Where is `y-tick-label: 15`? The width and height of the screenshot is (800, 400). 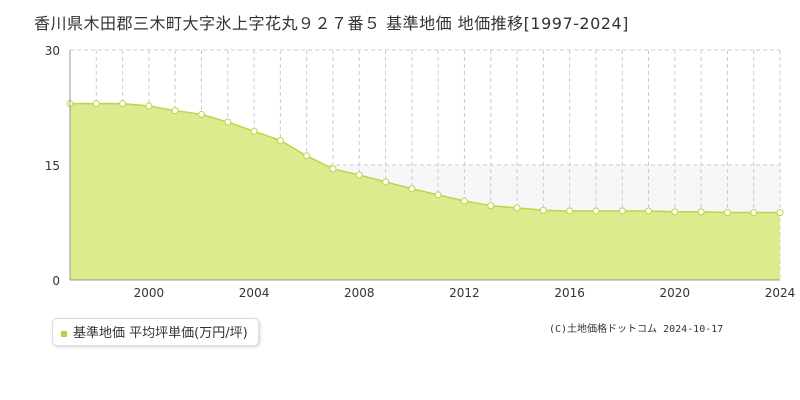
y-tick-label: 15 is located at coordinates (52, 166).